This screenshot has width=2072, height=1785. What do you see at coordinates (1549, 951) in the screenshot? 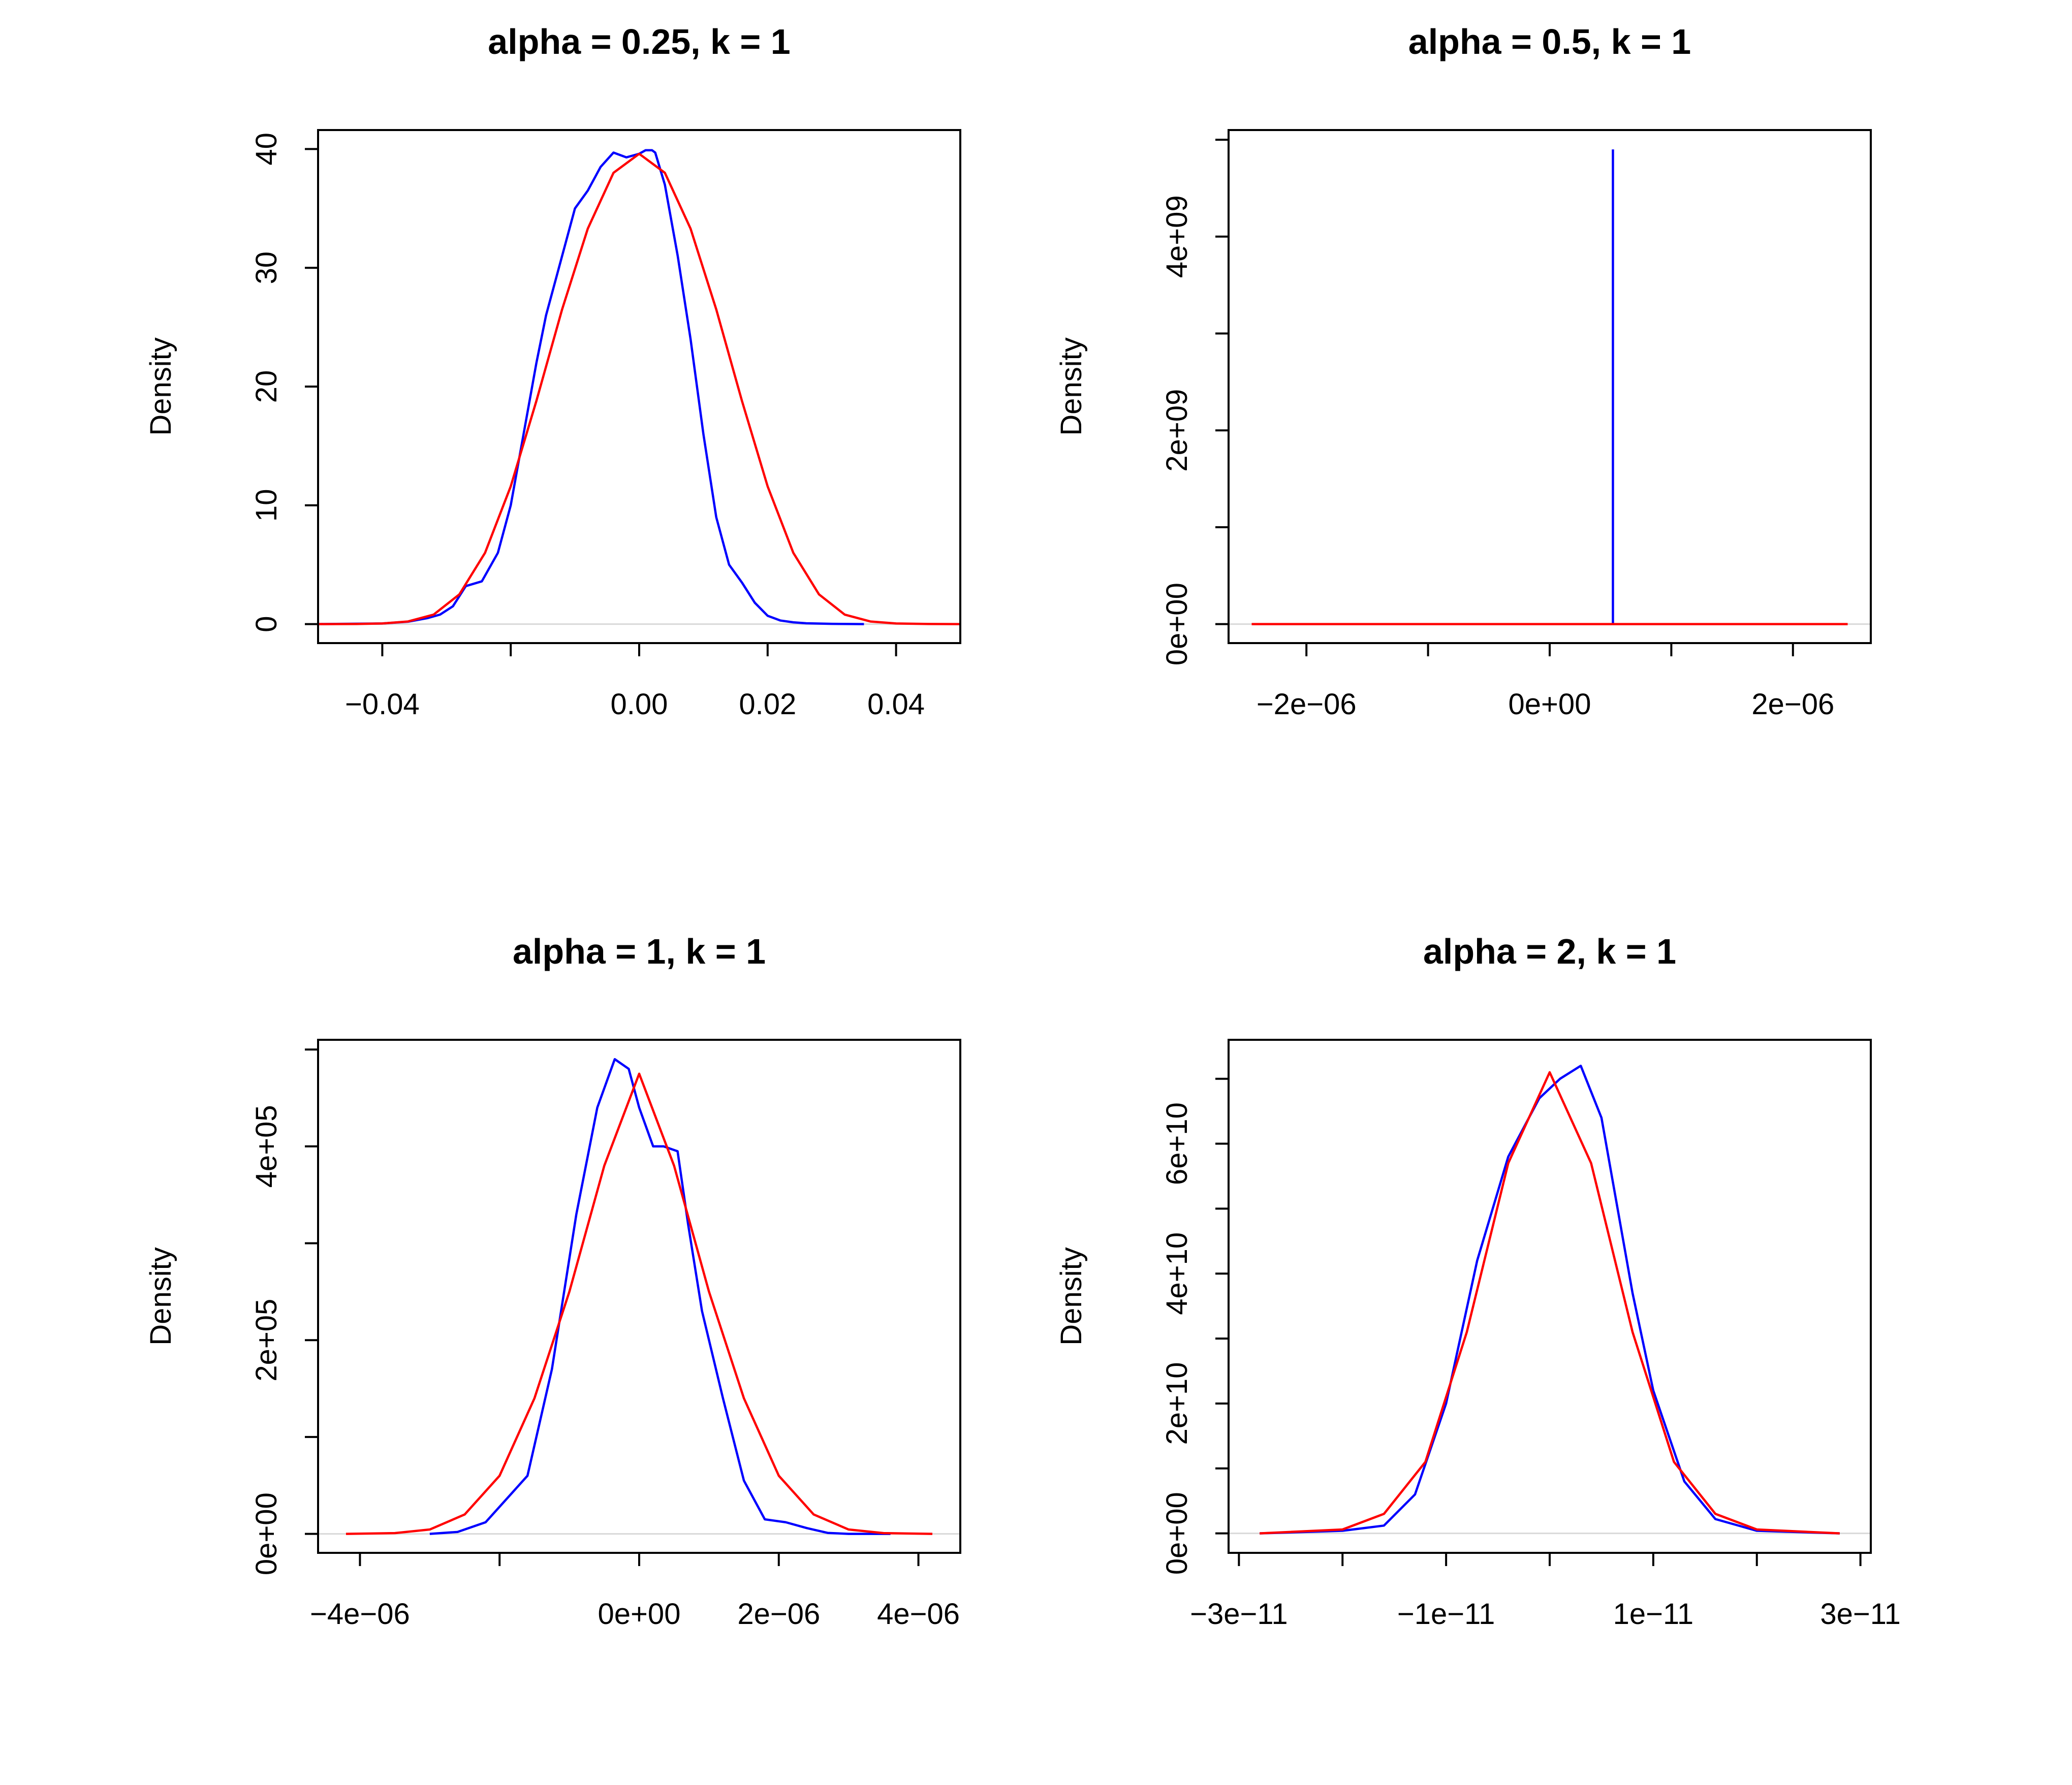
I see `panel-title: alpha = 2, k = 1` at bounding box center [1549, 951].